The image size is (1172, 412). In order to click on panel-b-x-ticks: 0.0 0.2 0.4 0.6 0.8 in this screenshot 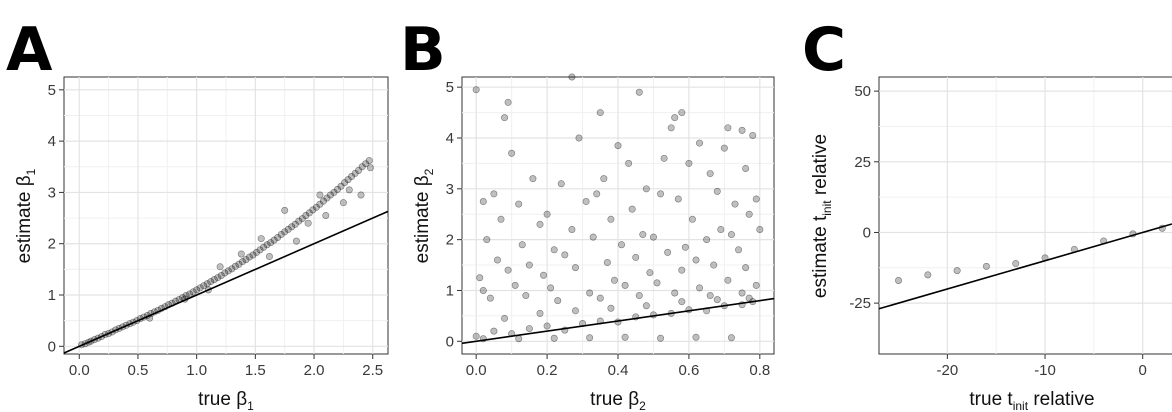, I will do `click(618, 366)`.